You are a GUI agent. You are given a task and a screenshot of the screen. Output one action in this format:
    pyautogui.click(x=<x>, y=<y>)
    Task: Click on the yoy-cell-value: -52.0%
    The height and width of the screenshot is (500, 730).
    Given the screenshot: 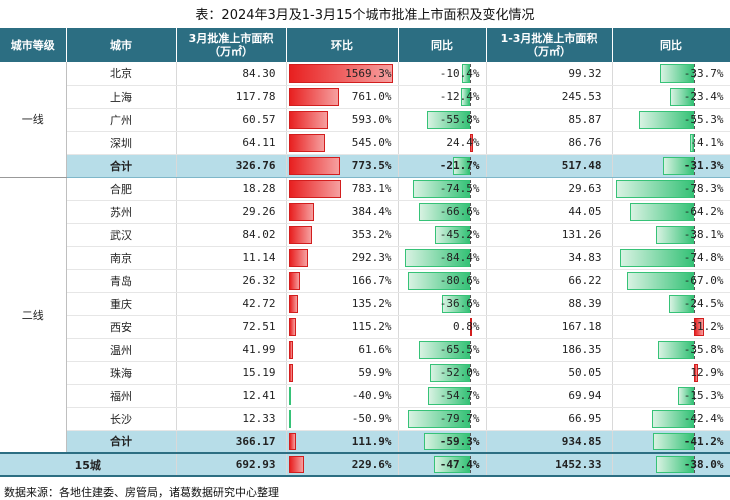 What is the action you would take?
    pyautogui.click(x=459, y=372)
    